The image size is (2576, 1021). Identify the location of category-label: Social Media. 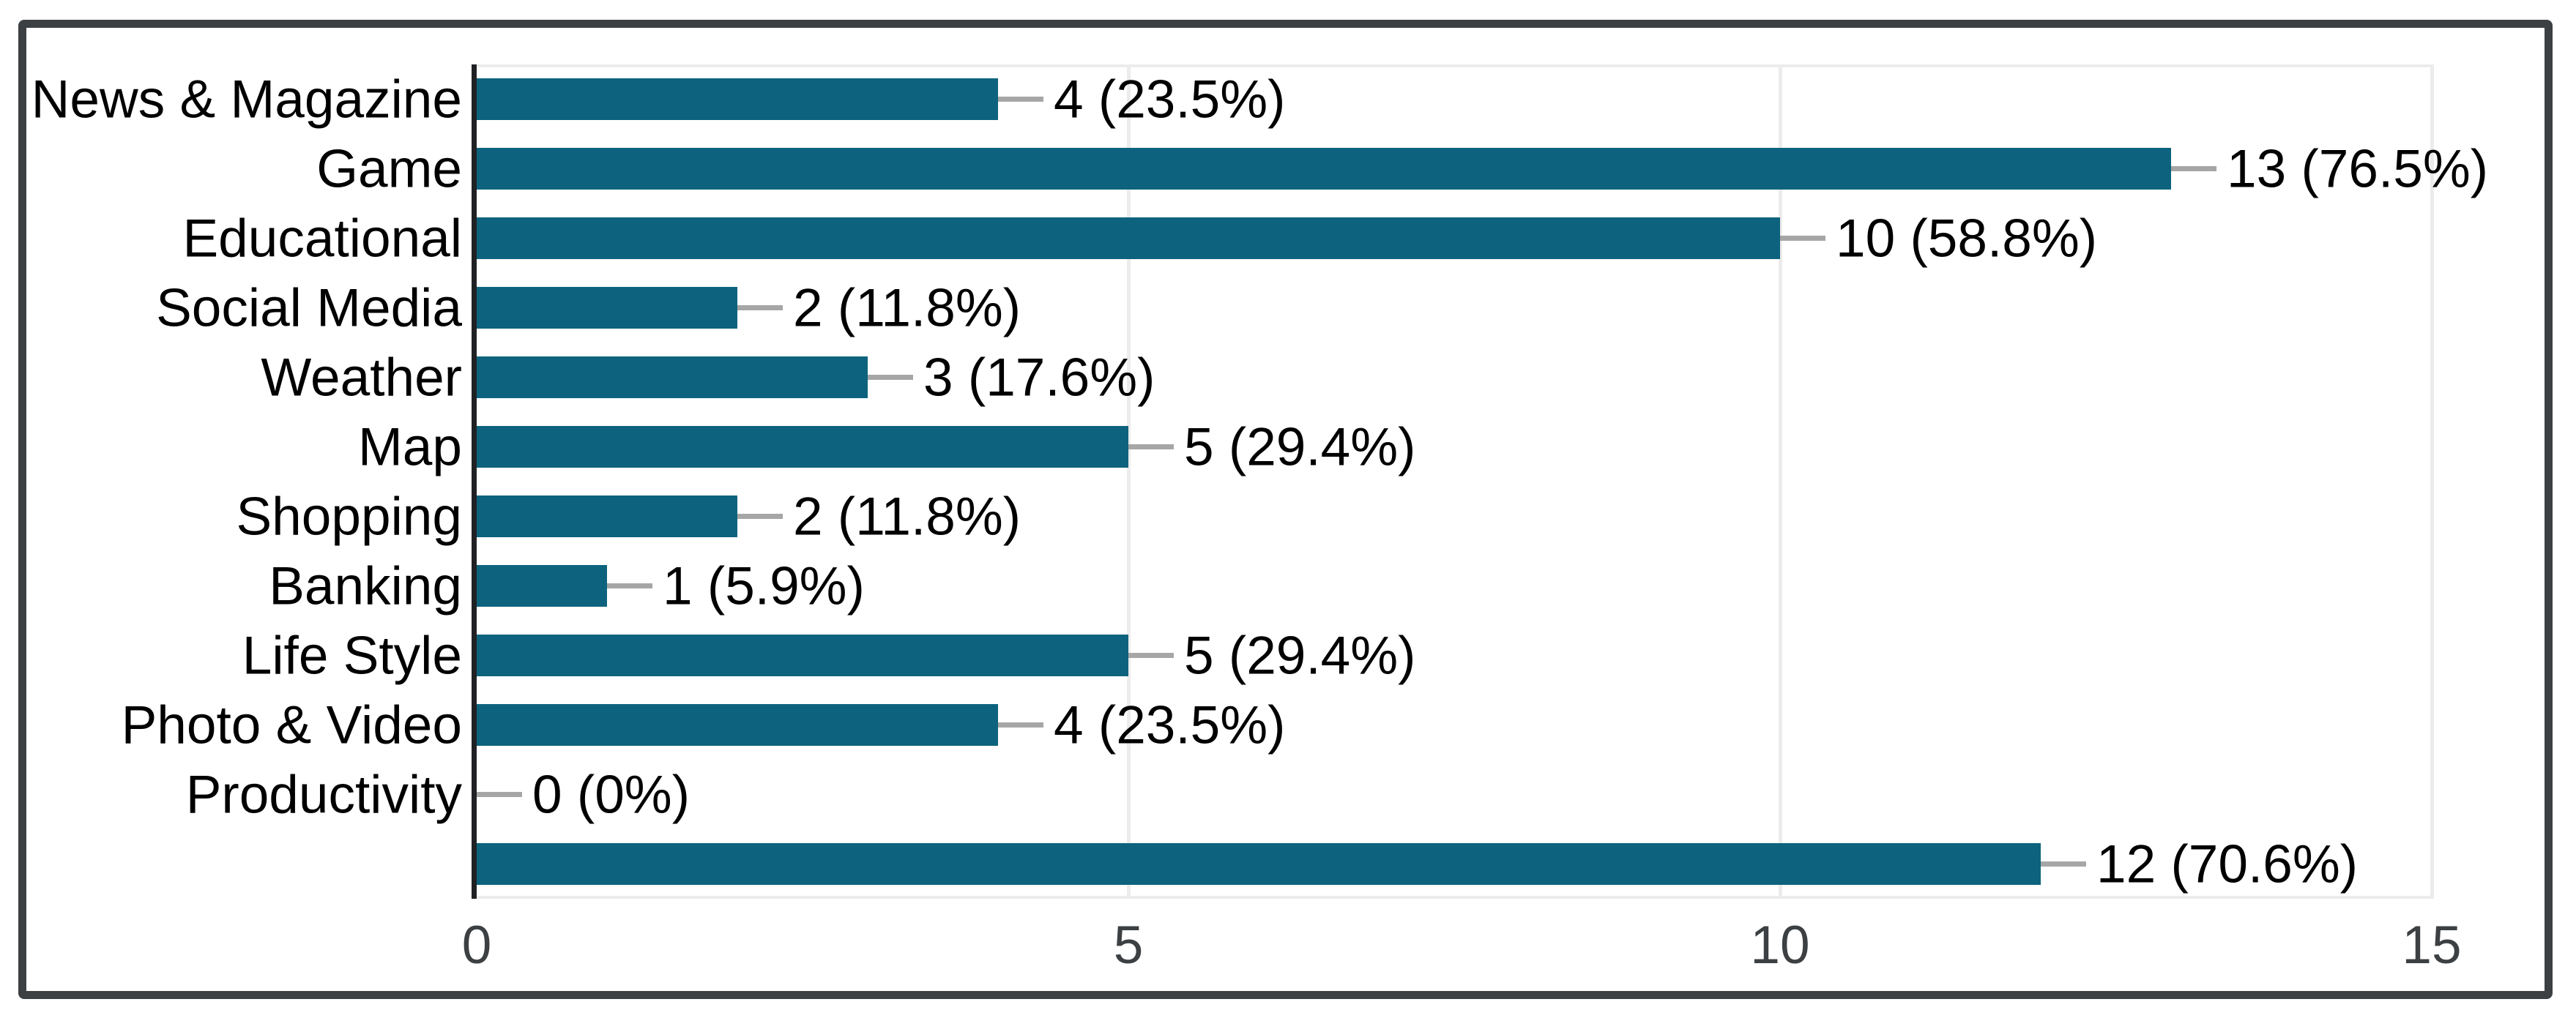
(309, 307).